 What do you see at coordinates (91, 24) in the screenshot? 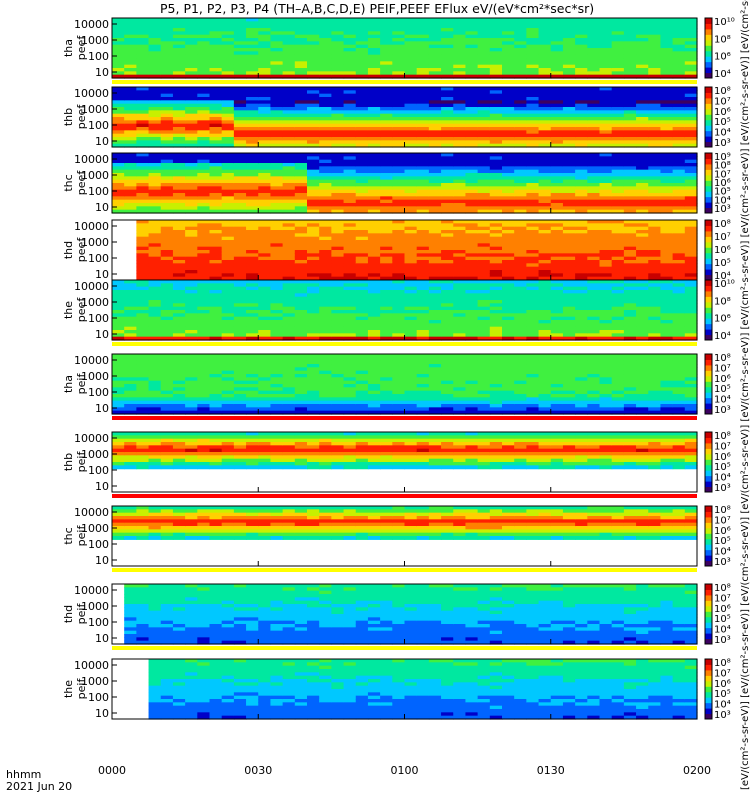
I see `y-tick-label: 10000` at bounding box center [91, 24].